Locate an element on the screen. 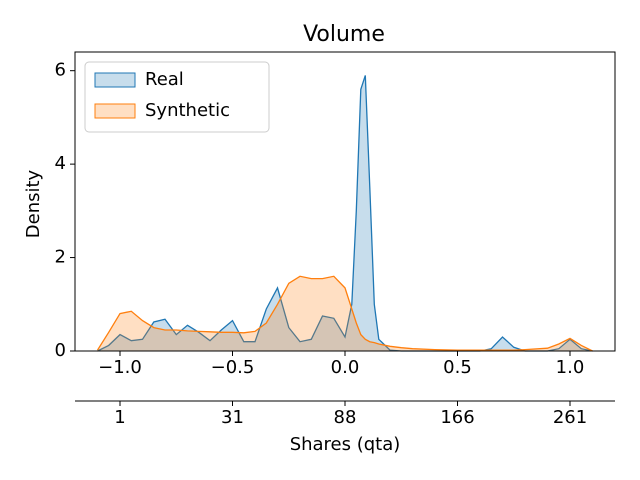 Image resolution: width=640 pixels, height=480 pixels. density-line is located at coordinates (344, 313).